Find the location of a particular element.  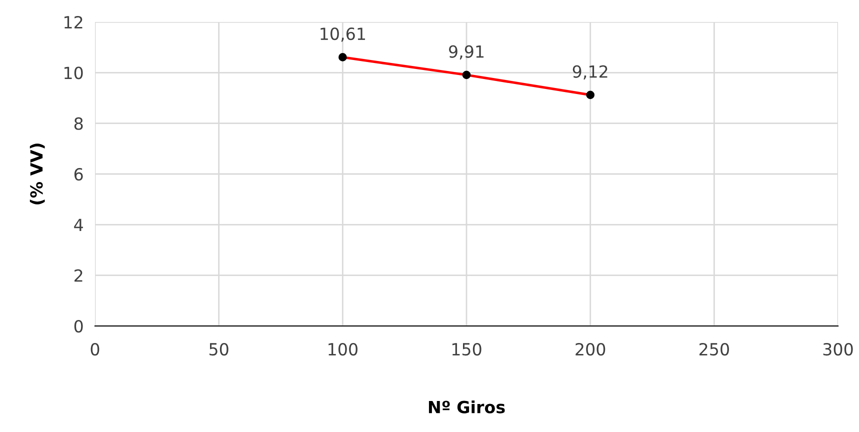

y-tick-label: 2 is located at coordinates (78, 275).